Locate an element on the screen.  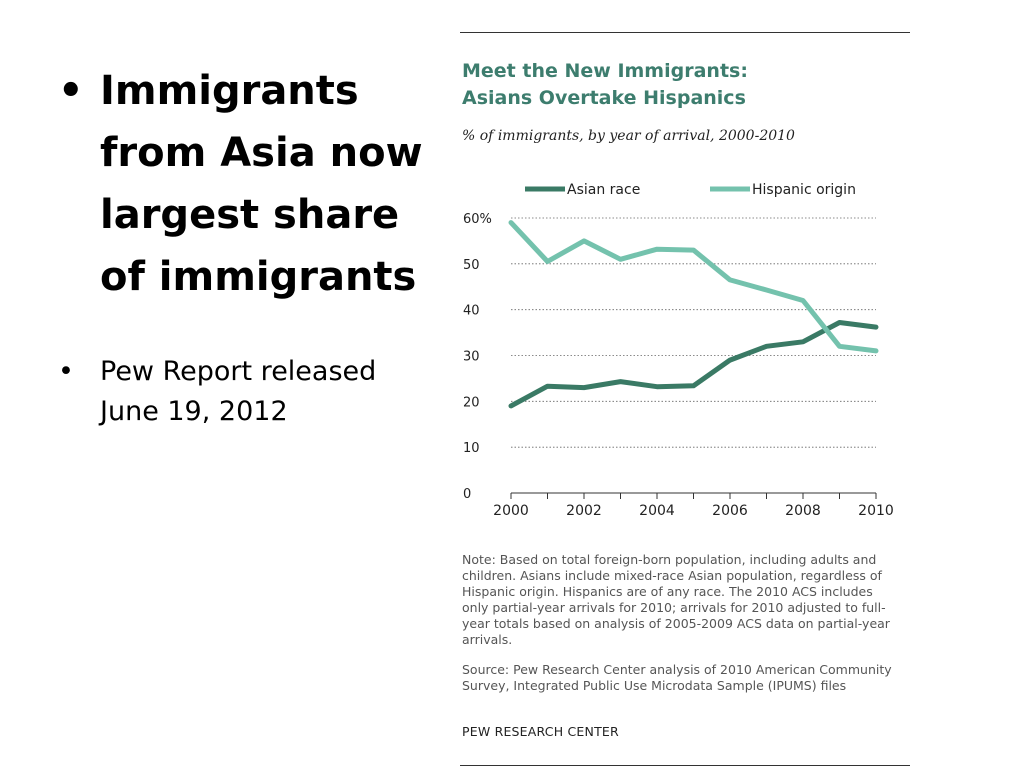
x-tick-label: 2000 is located at coordinates (511, 511).